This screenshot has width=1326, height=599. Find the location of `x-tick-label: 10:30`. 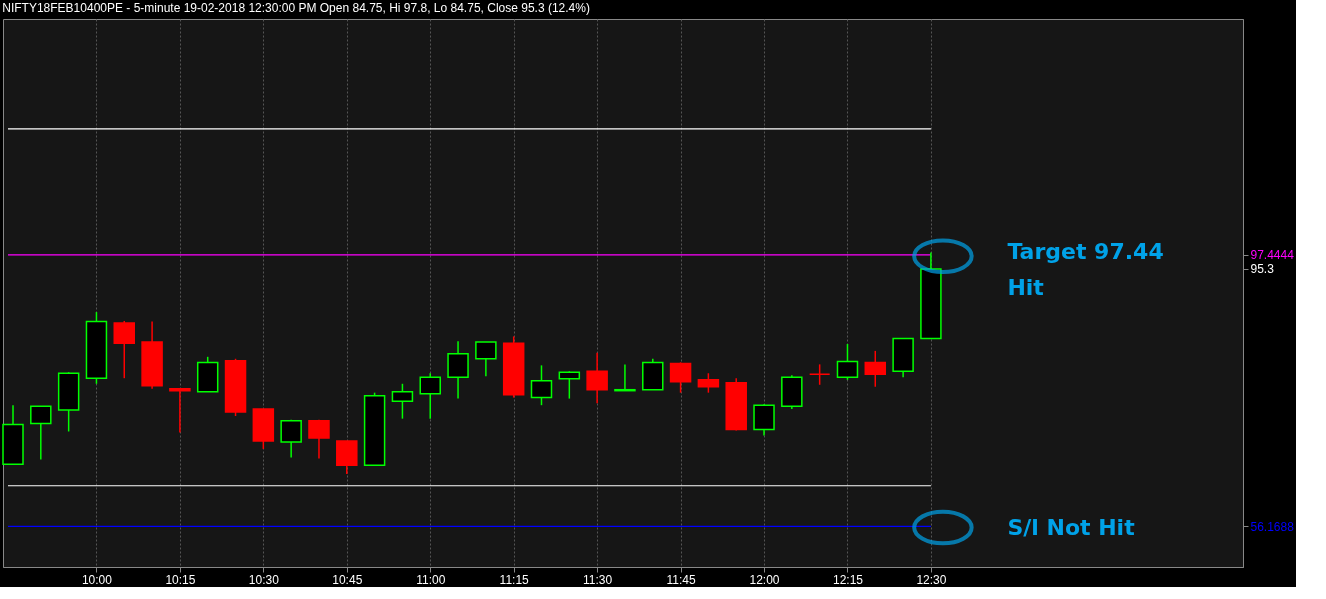

x-tick-label: 10:30 is located at coordinates (264, 579).